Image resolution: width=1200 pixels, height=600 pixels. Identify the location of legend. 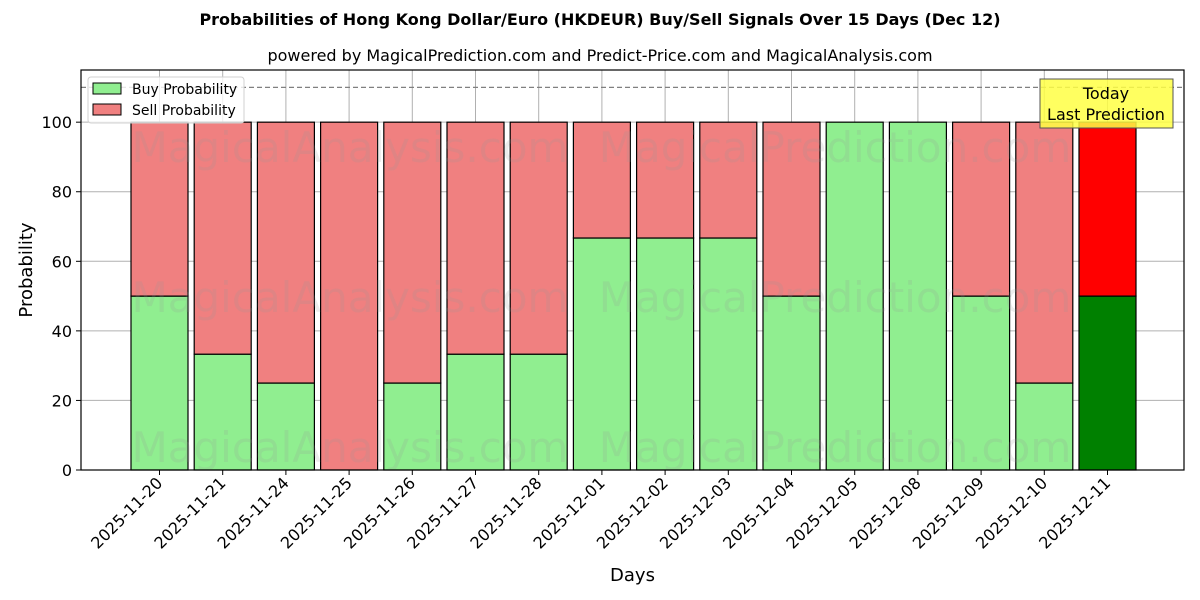
(166, 100).